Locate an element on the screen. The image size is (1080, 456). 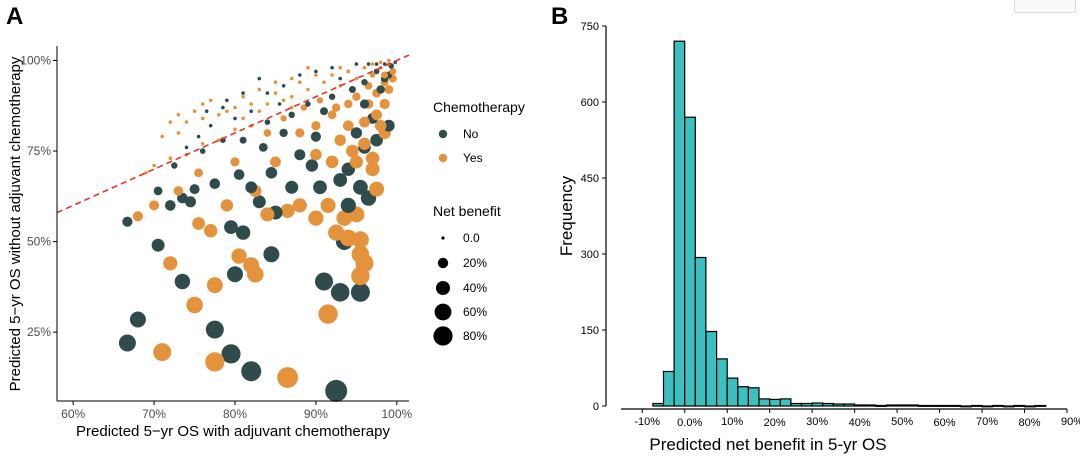
legend-size-40-label: 40% is located at coordinates (475, 288).